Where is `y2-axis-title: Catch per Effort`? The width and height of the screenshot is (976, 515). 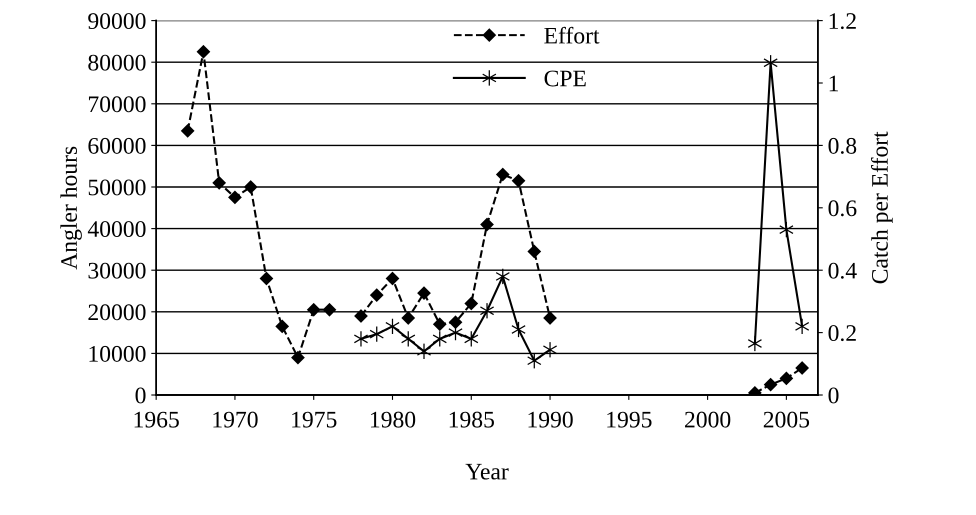 y2-axis-title: Catch per Effort is located at coordinates (882, 207).